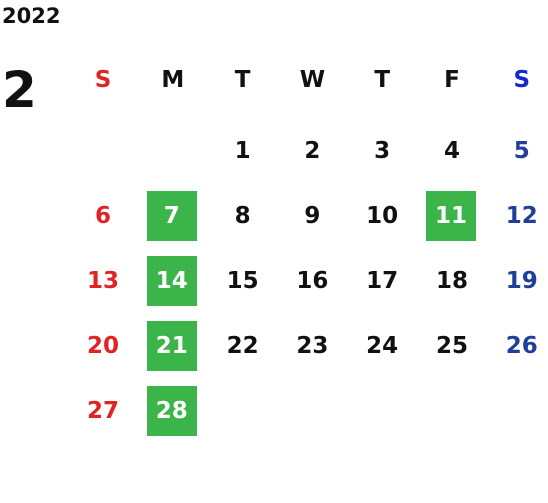 This screenshot has height=503, width=548. Describe the element at coordinates (102, 281) in the screenshot. I see `day: 13` at that location.